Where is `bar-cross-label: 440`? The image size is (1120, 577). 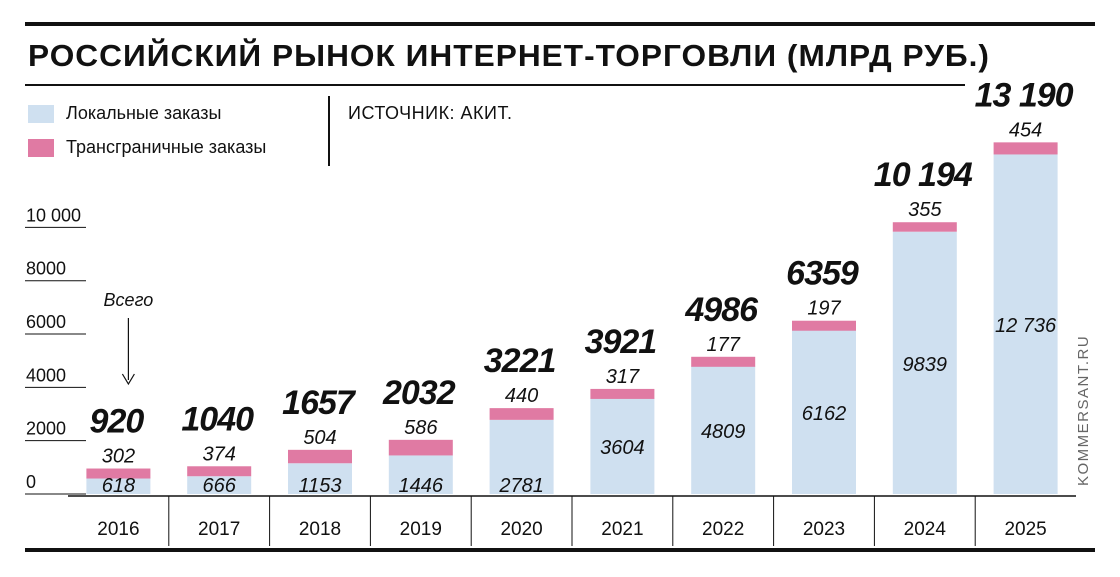
bar-cross-label: 440 is located at coordinates (521, 396).